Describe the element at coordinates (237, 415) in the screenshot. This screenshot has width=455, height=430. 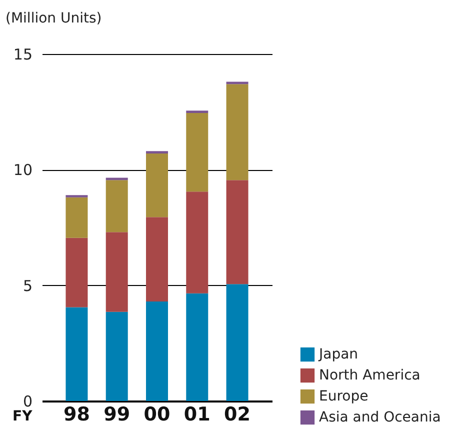
I see `x-tick-label: 02` at that location.